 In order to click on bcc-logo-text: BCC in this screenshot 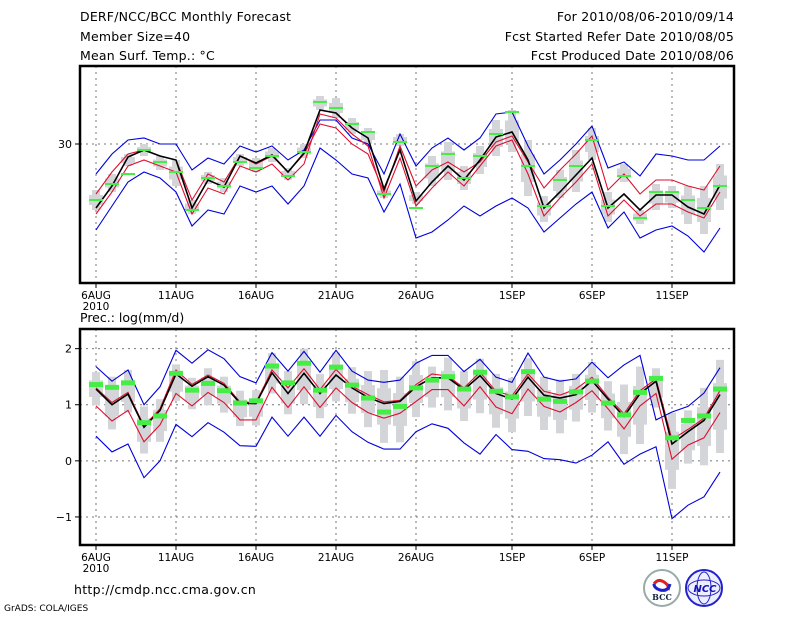, I will do `click(662, 597)`.